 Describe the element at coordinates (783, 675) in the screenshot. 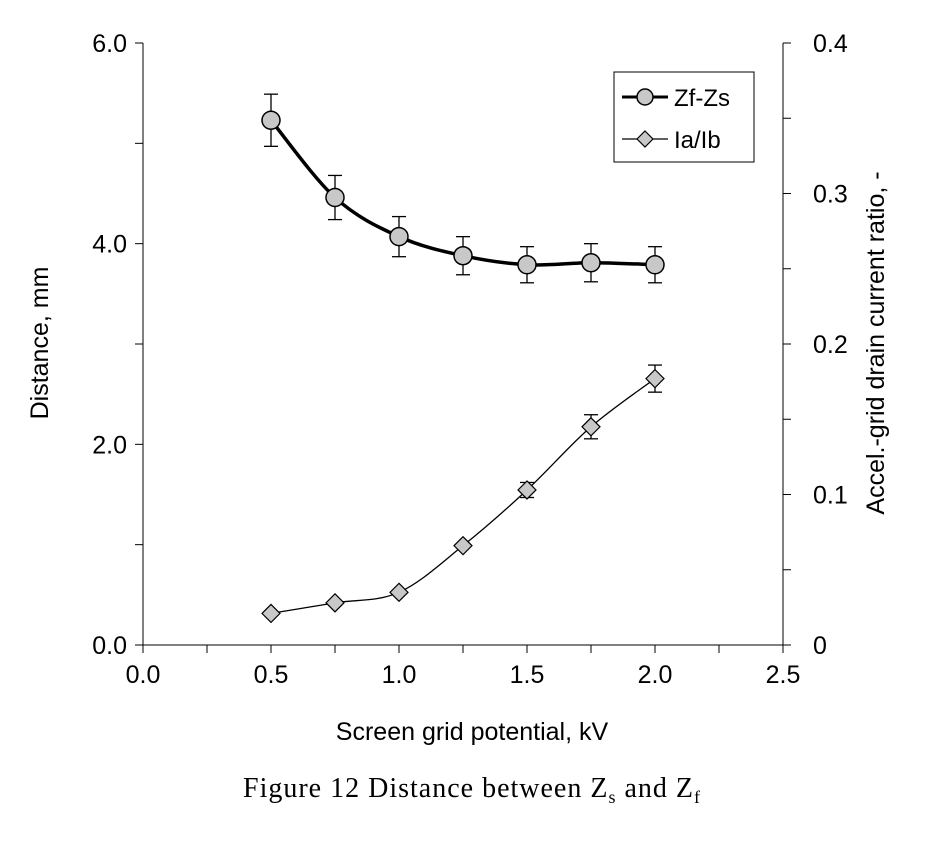

I see `x-tick-label: 2.5` at that location.